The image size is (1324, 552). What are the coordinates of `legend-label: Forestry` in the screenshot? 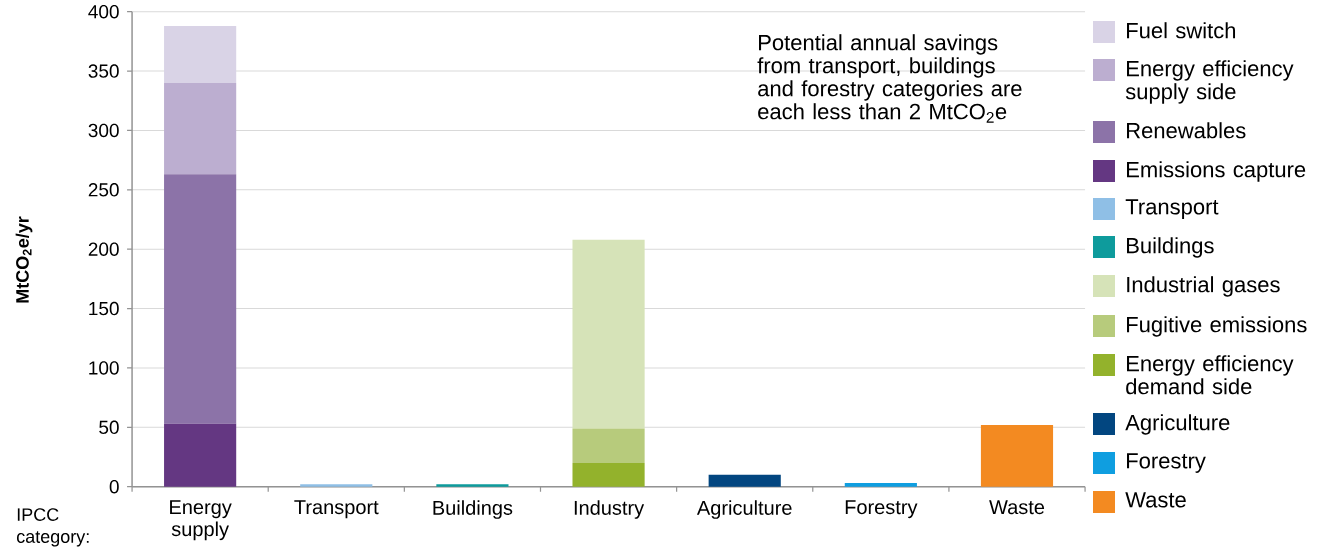 It's located at (1166, 463).